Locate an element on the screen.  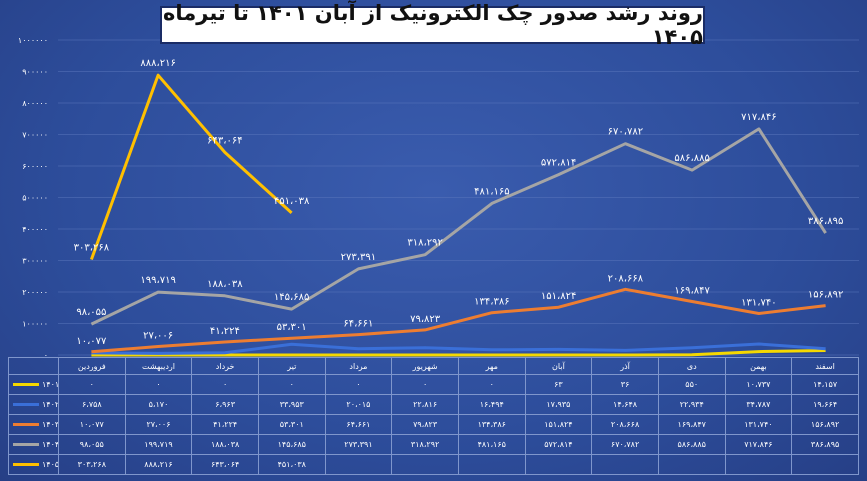
data-label: ۴۵۱،۰۳۸ is located at coordinates (292, 201).